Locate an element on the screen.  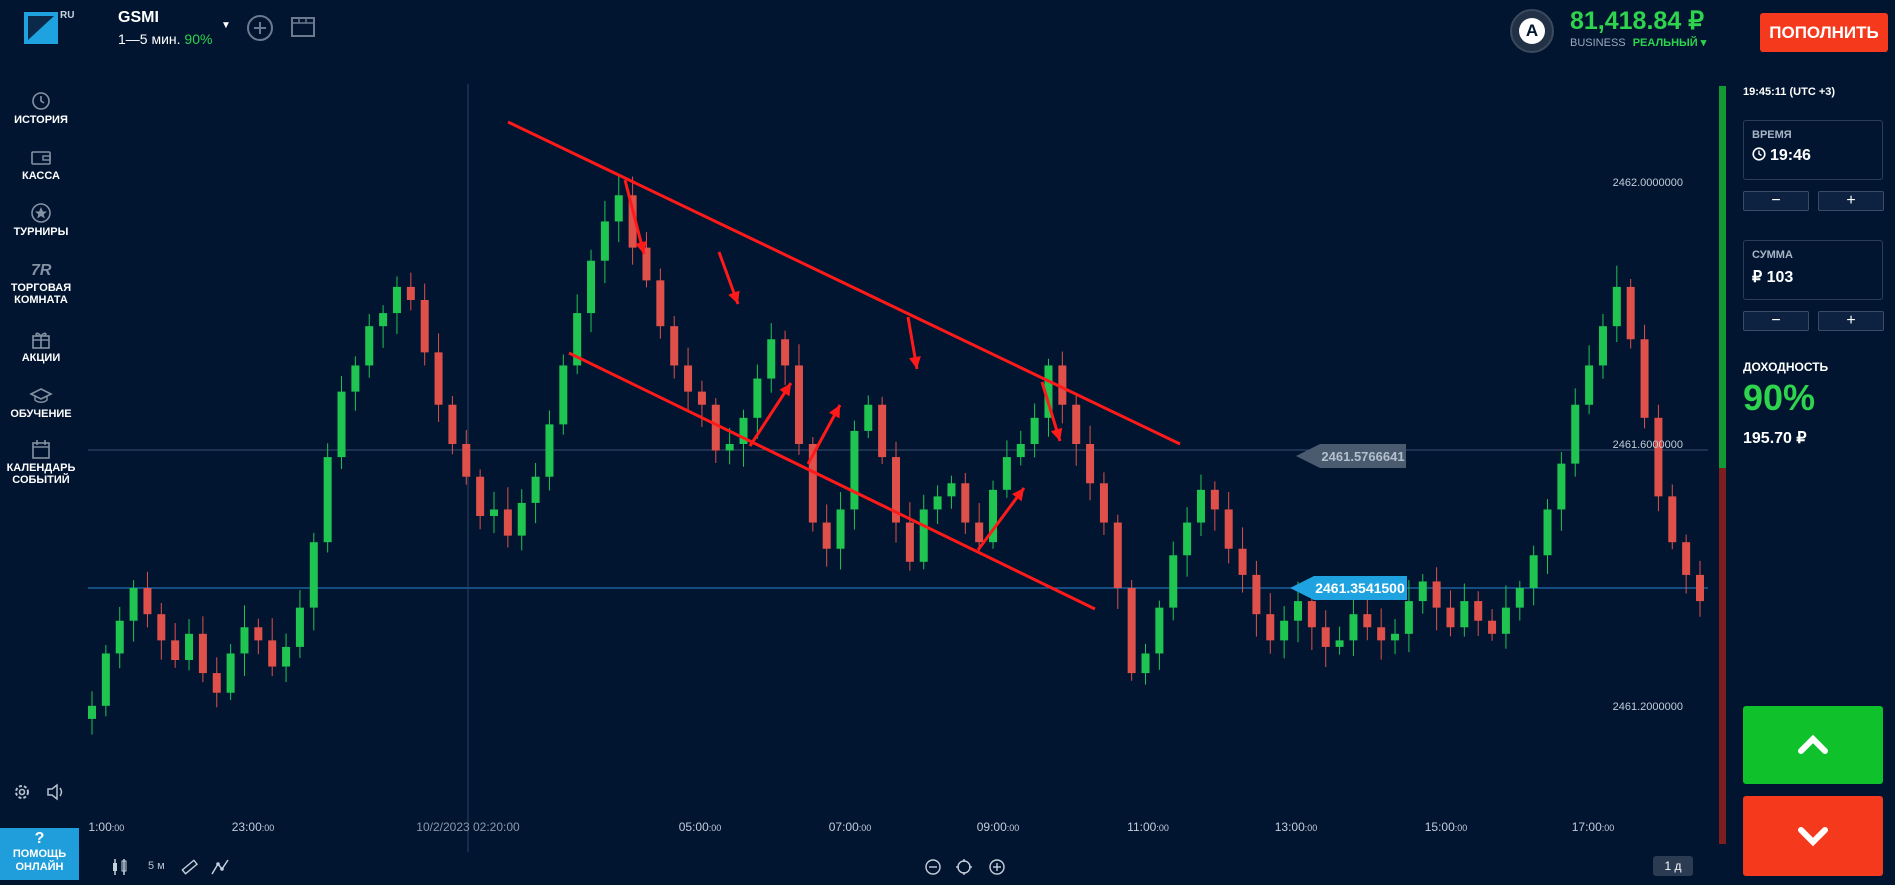
server-clock: 19:45:11 (UTC +3) is located at coordinates (1789, 92).